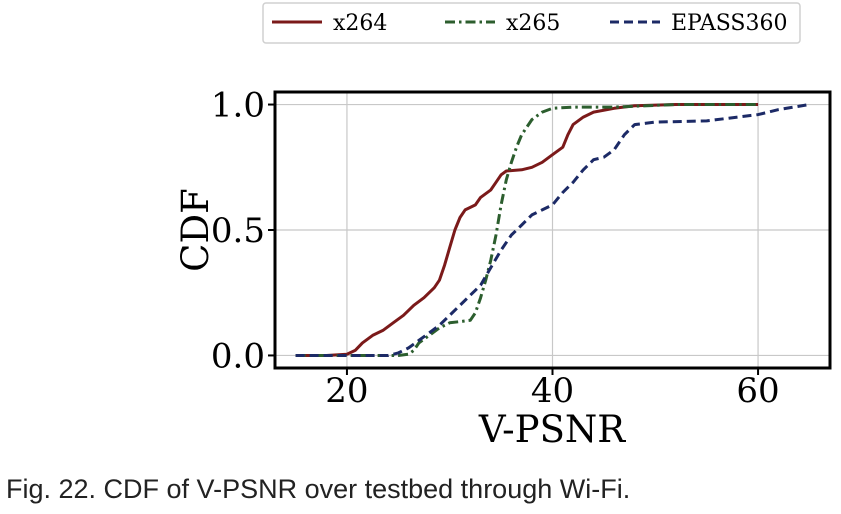 This screenshot has width=841, height=514. Describe the element at coordinates (238, 231) in the screenshot. I see `y-tick-label: 0.5` at that location.